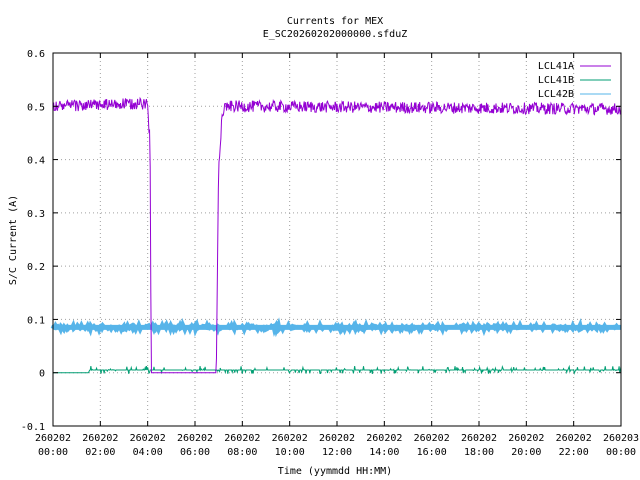 This screenshot has height=480, width=640. Describe the element at coordinates (242, 452) in the screenshot. I see `x-tick-label-time: 08:00` at that location.